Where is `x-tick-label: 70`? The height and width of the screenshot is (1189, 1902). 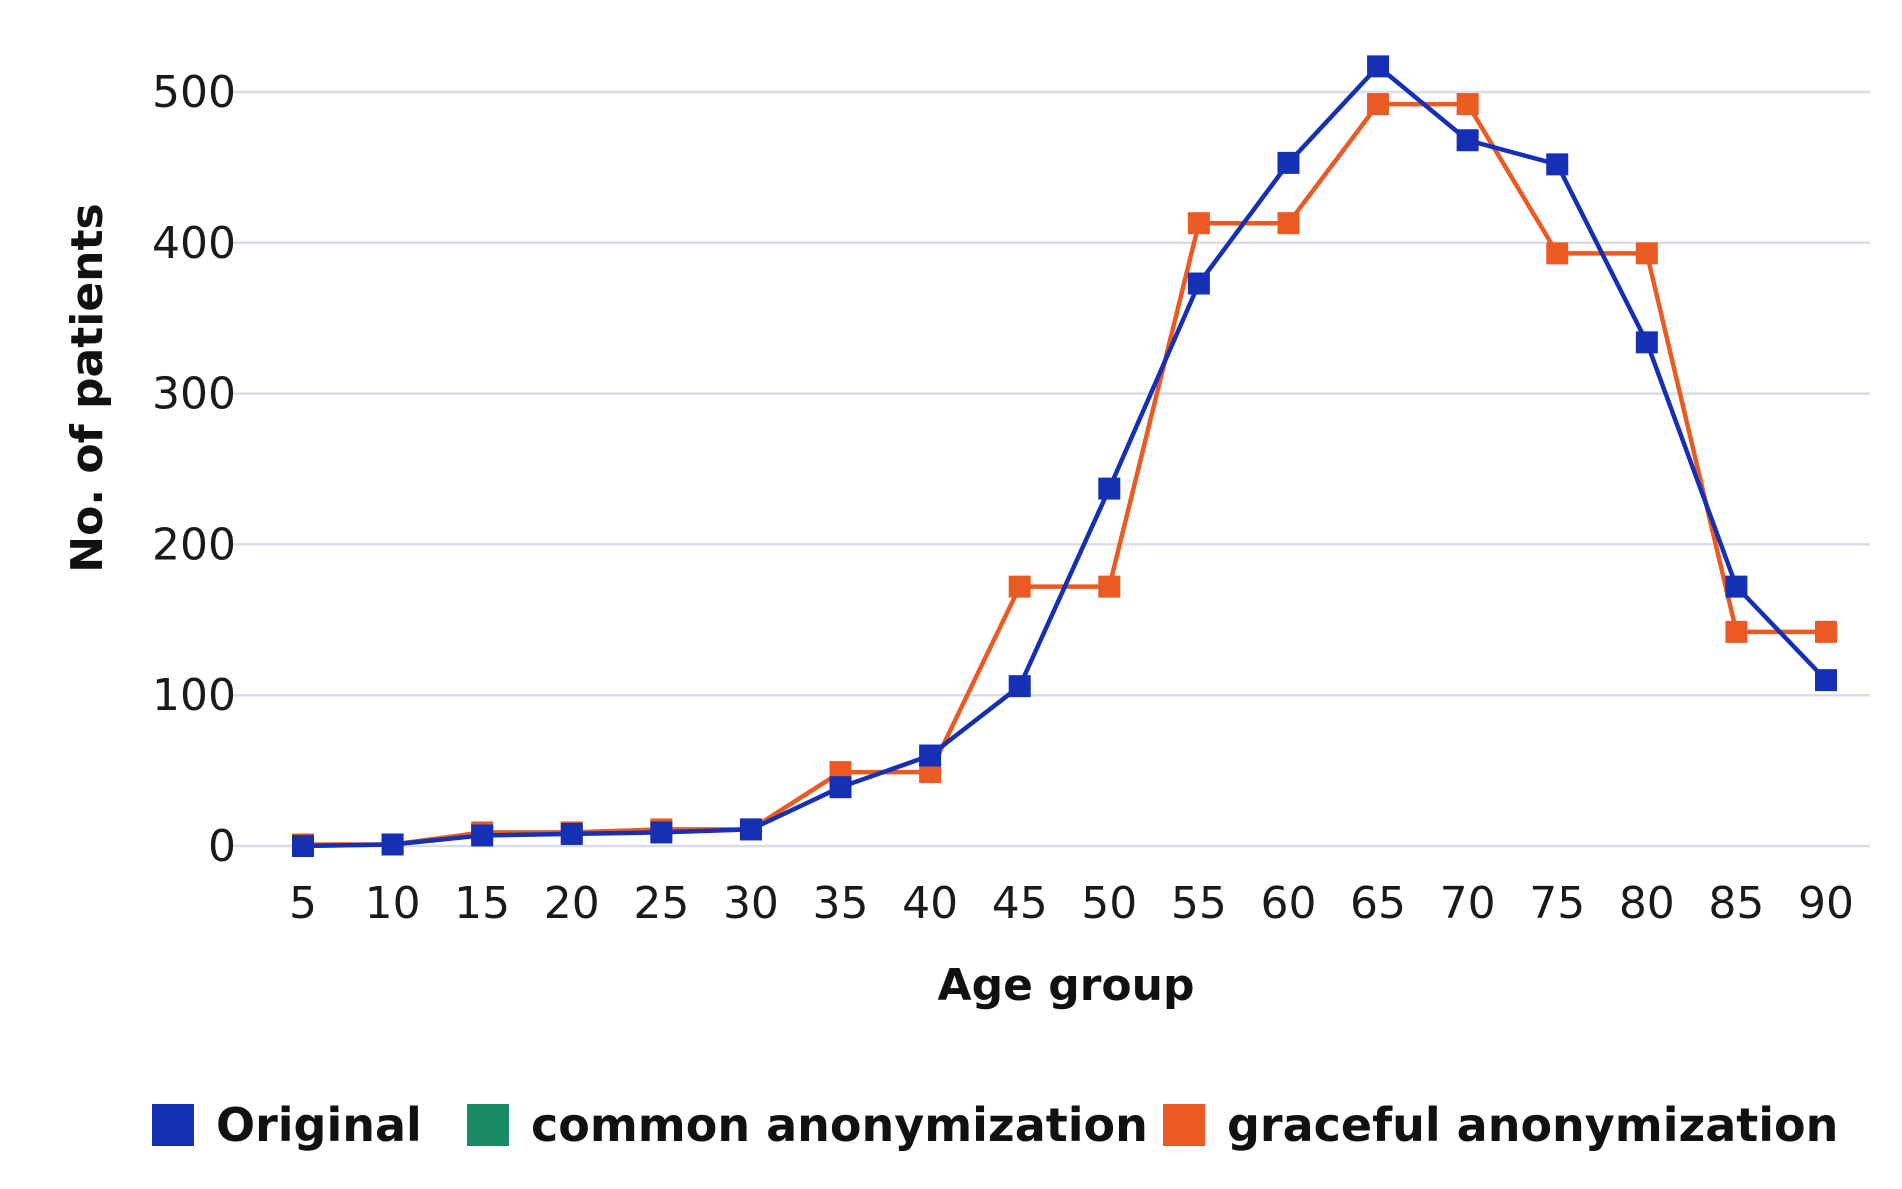 x-tick-label: 70 is located at coordinates (1468, 903).